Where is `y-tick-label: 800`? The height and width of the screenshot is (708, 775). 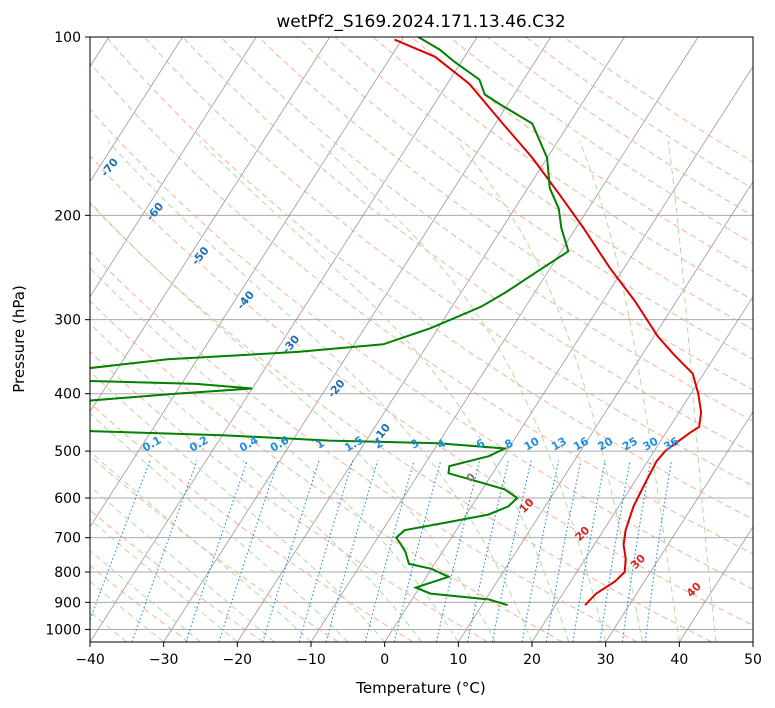 y-tick-label: 800 is located at coordinates (67, 573).